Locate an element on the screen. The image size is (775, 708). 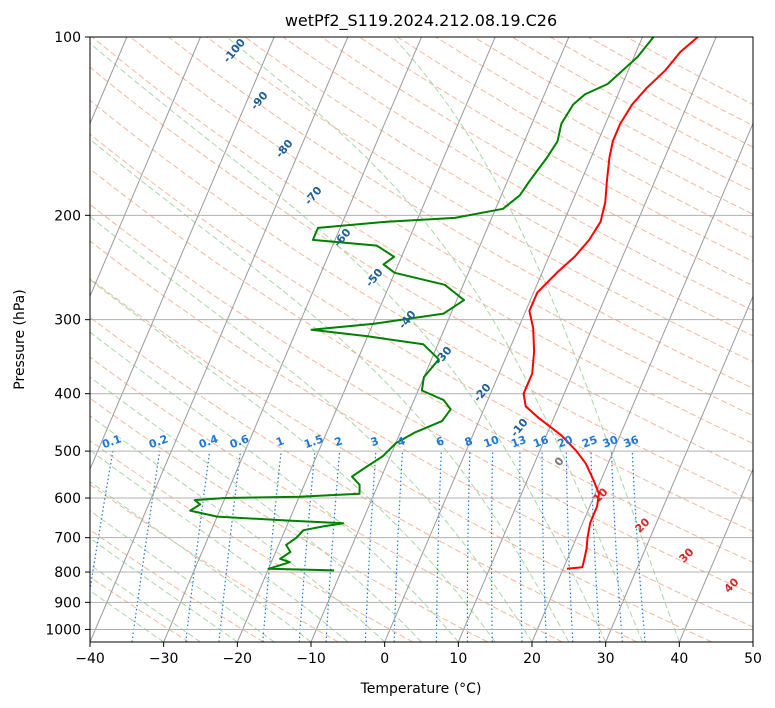
x-tick-label: −10 is located at coordinates (311, 659).